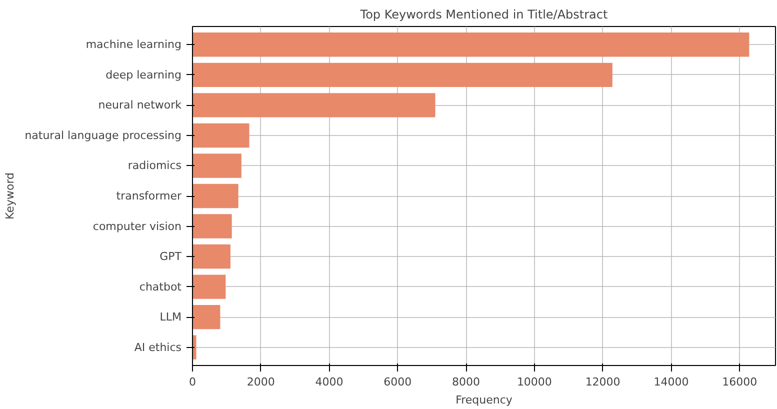  I want to click on x-tick-label: 2000, so click(260, 382).